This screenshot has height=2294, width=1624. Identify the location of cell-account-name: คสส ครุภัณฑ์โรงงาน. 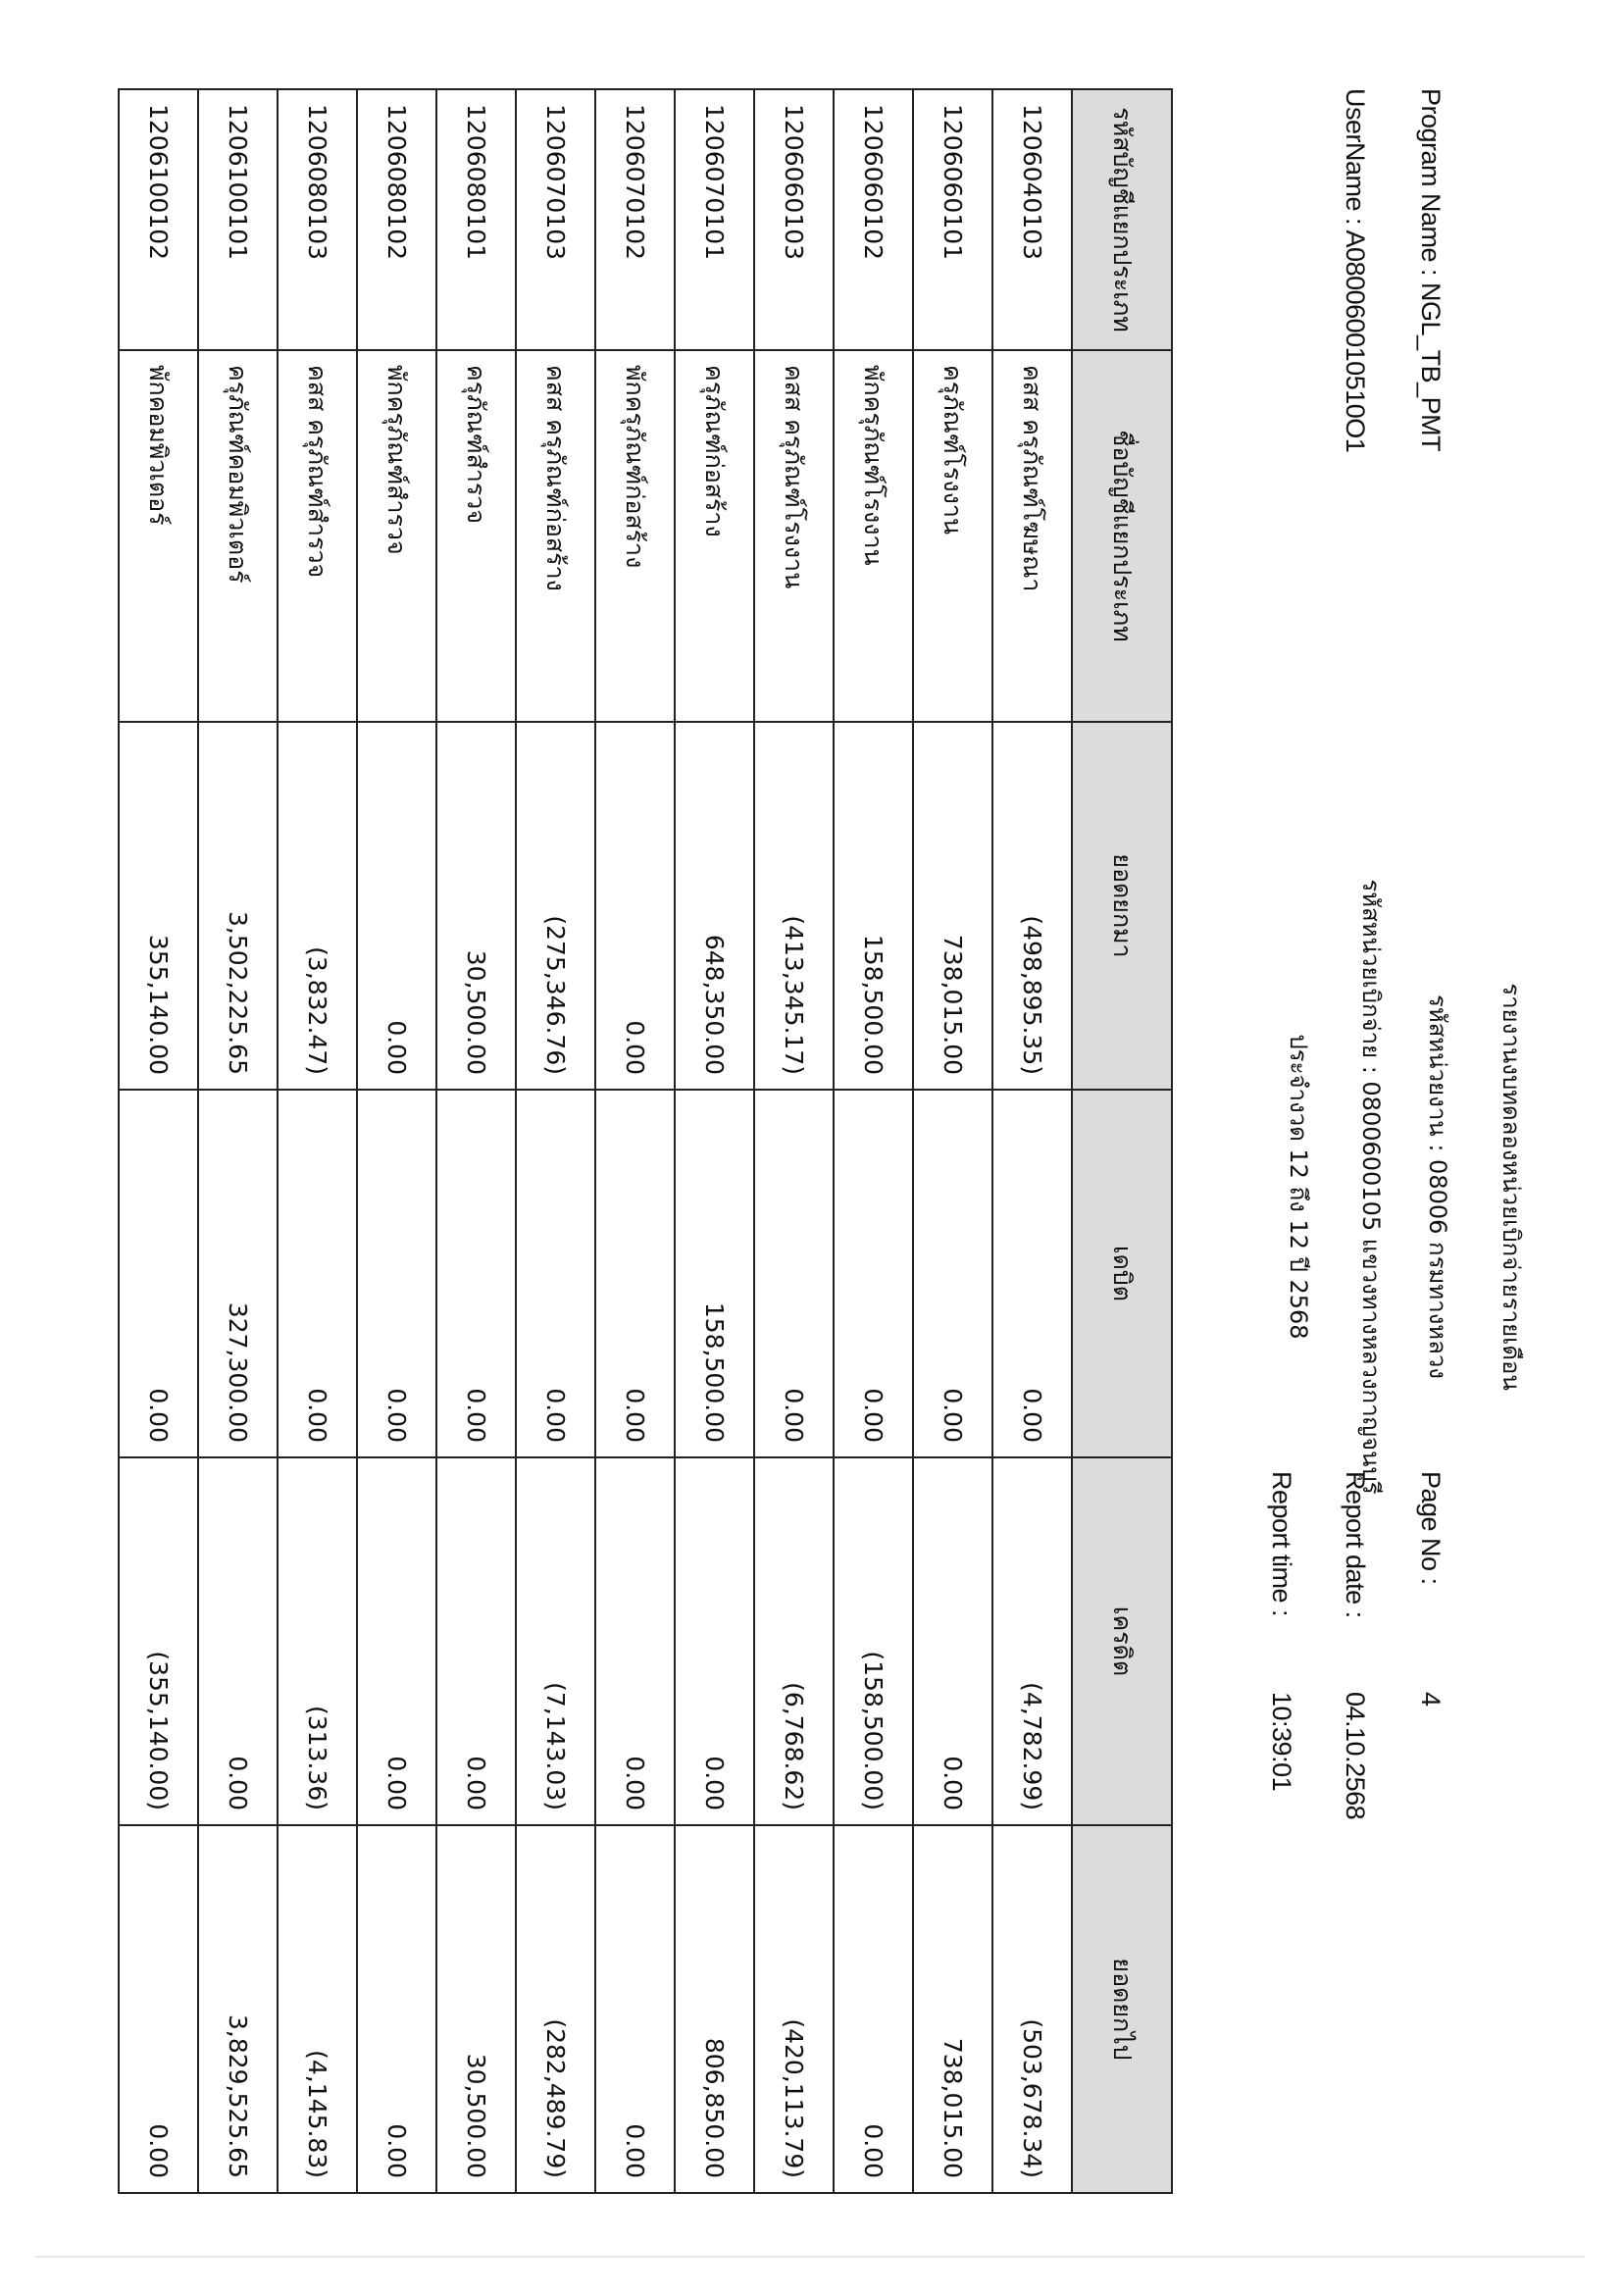
(794, 536).